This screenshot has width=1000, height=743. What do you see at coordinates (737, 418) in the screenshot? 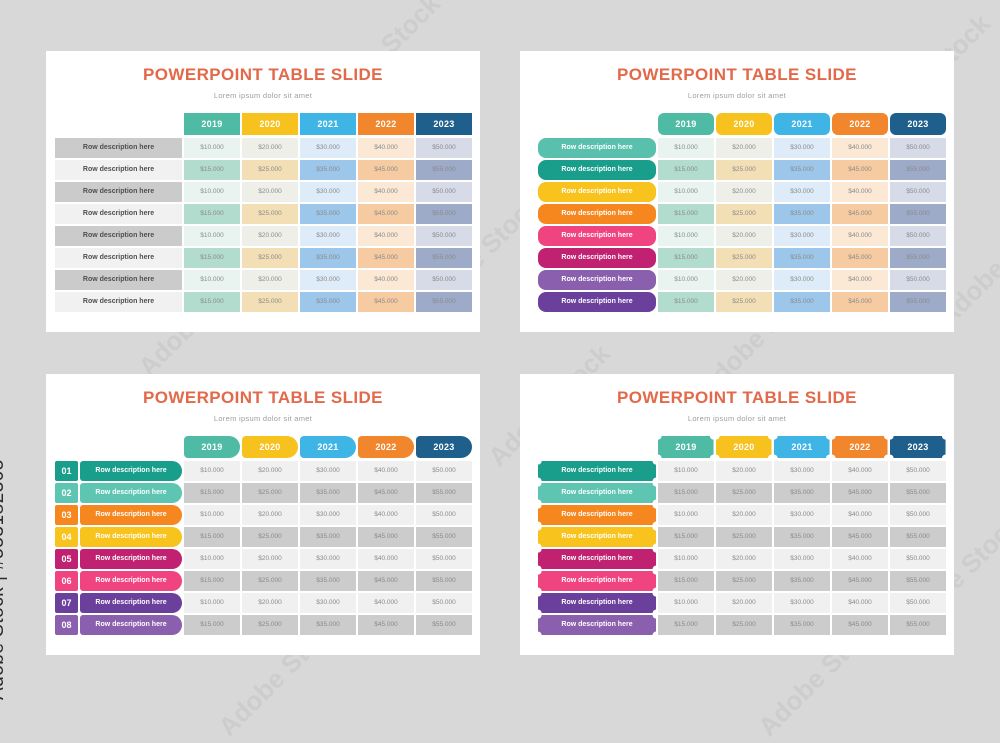
I see `slide-subtitle: Lorem ipsum dolor sit amet` at bounding box center [737, 418].